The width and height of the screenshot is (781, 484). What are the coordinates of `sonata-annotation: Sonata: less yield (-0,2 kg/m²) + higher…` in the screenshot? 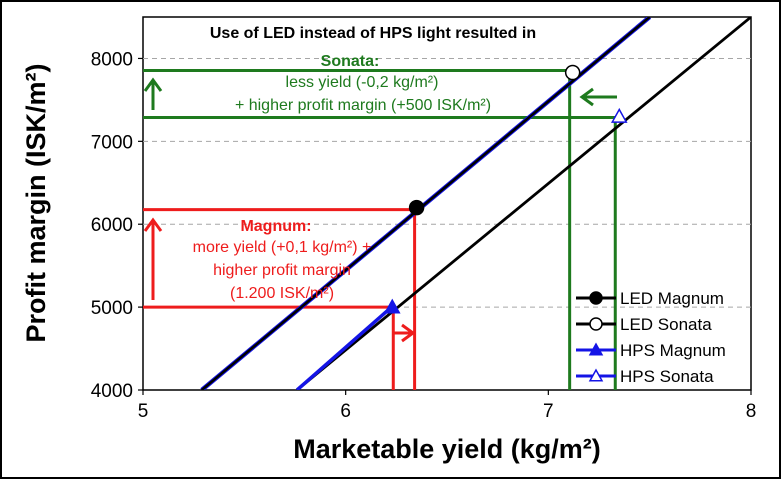 It's located at (363, 83).